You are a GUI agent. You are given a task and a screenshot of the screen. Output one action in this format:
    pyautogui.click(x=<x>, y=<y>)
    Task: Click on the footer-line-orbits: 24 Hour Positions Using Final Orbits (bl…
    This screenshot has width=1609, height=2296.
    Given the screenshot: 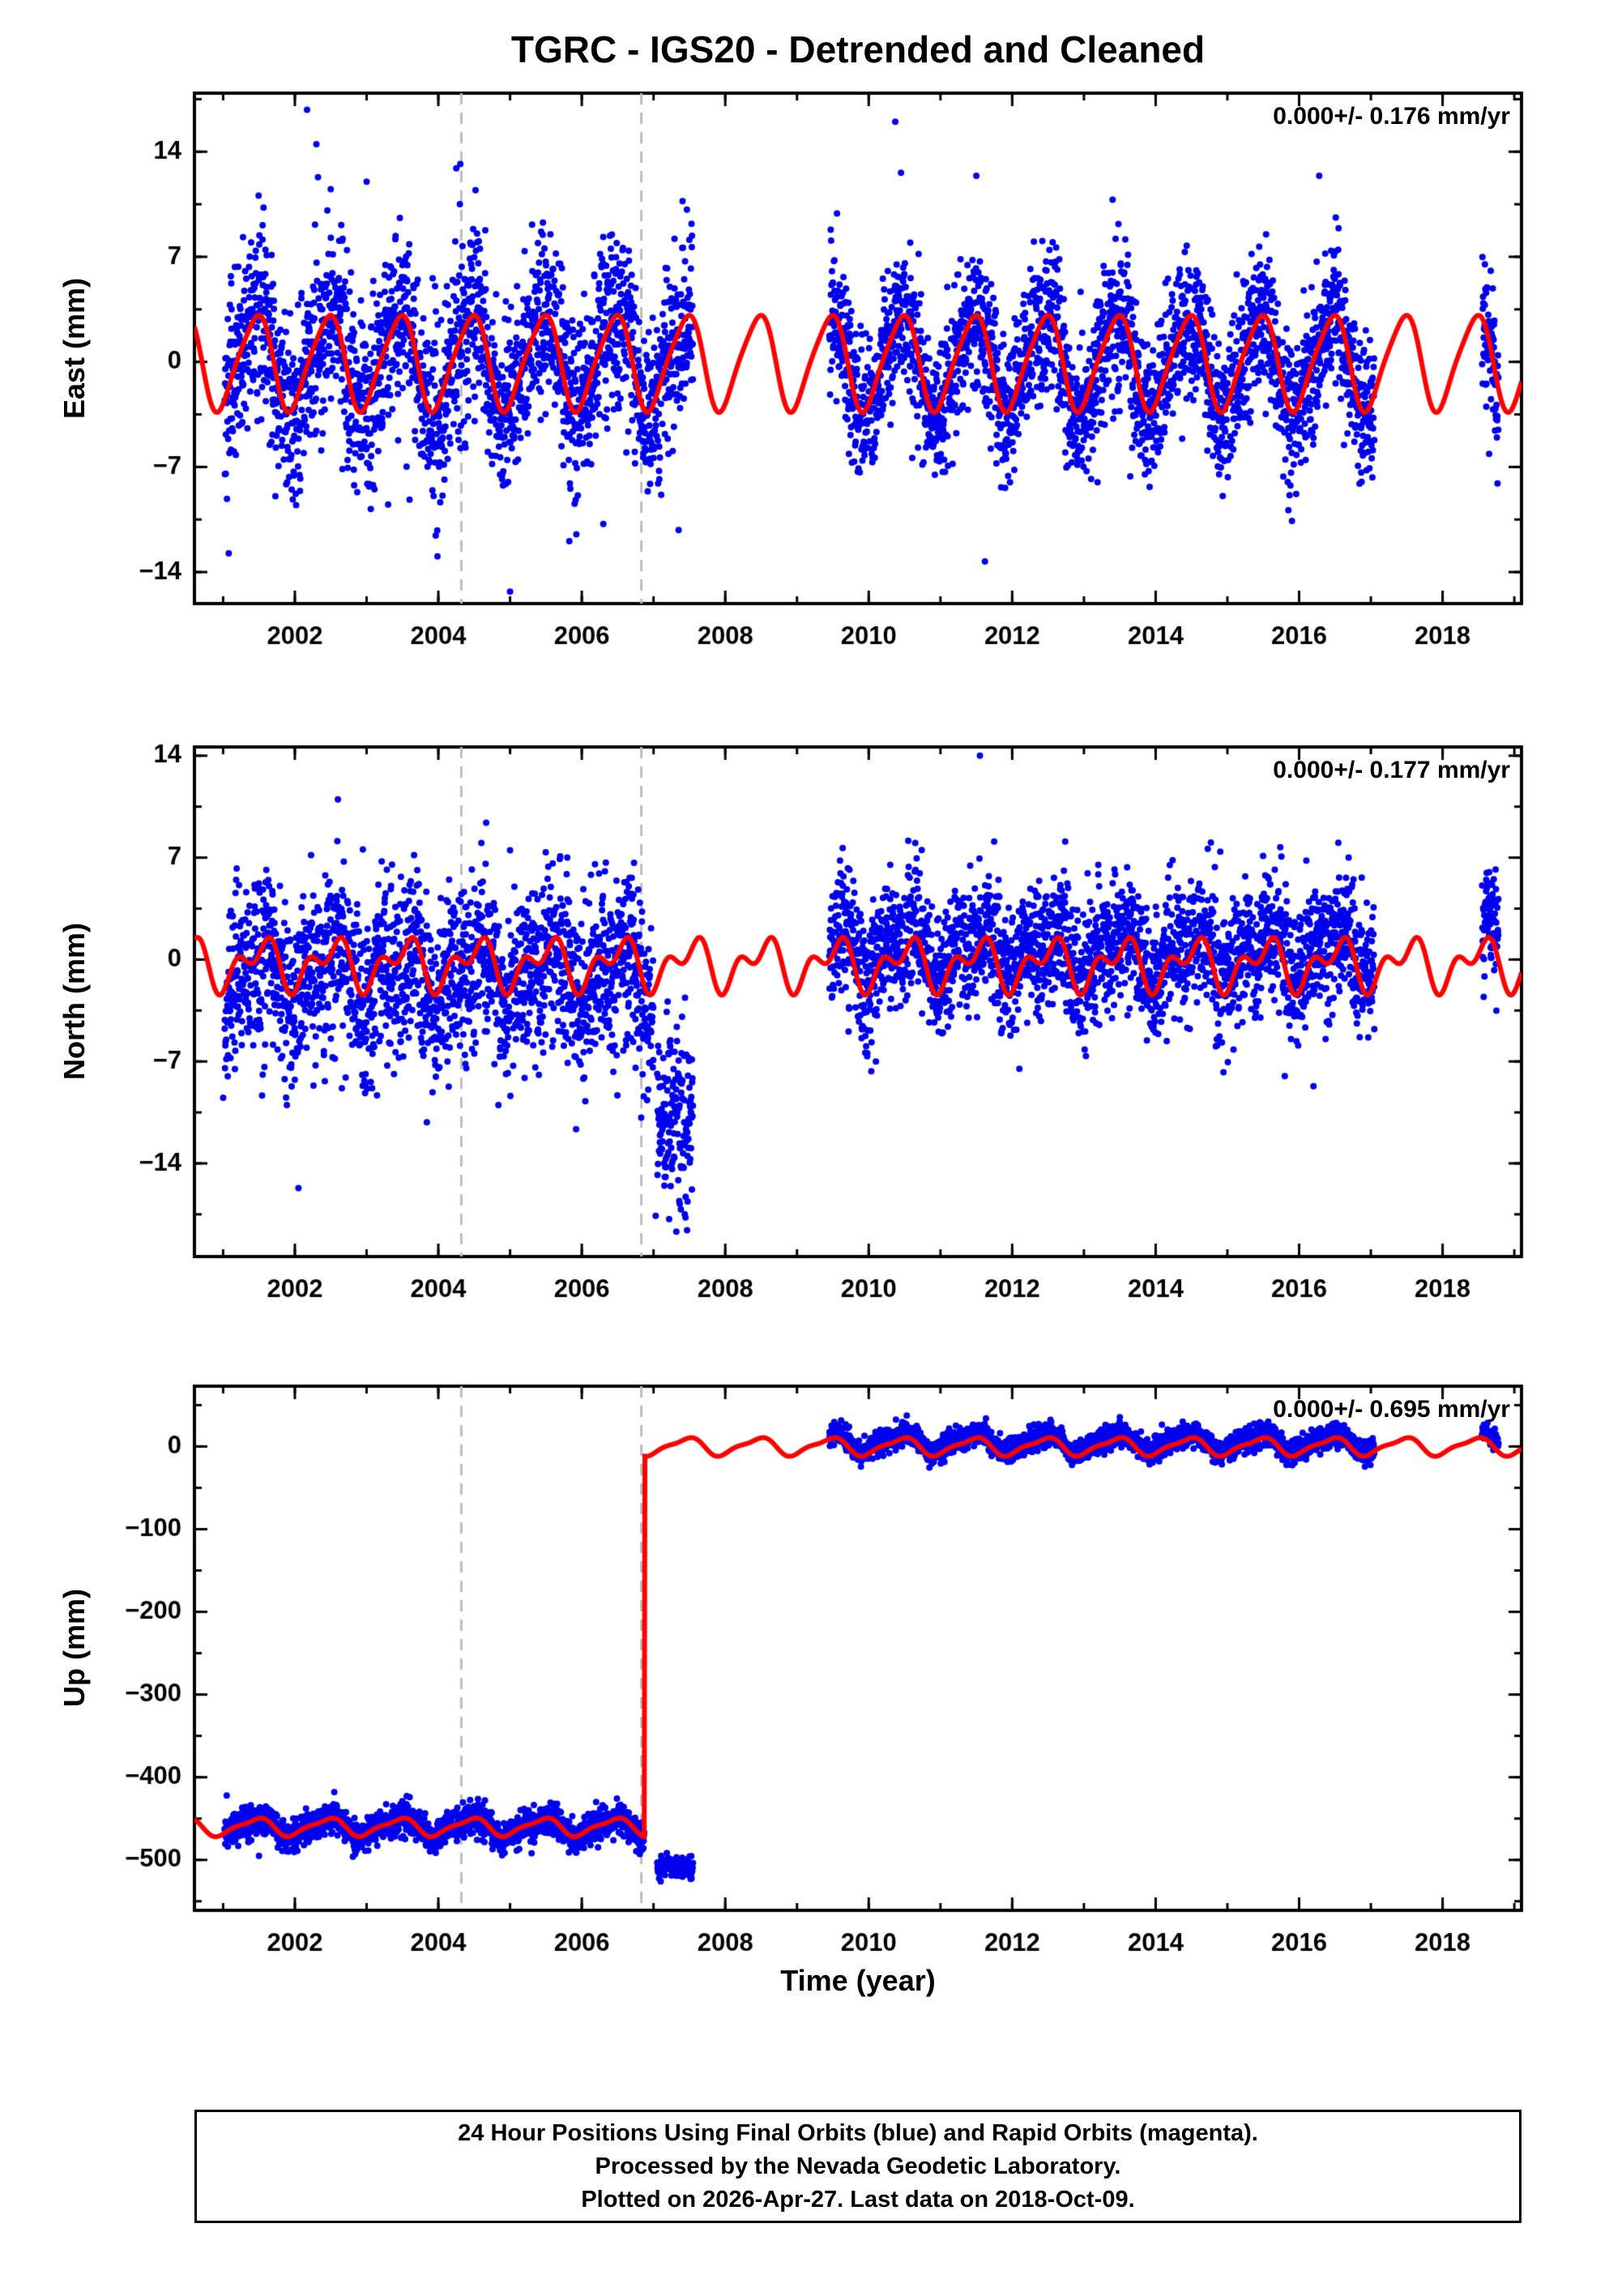 What is the action you would take?
    pyautogui.click(x=858, y=2132)
    